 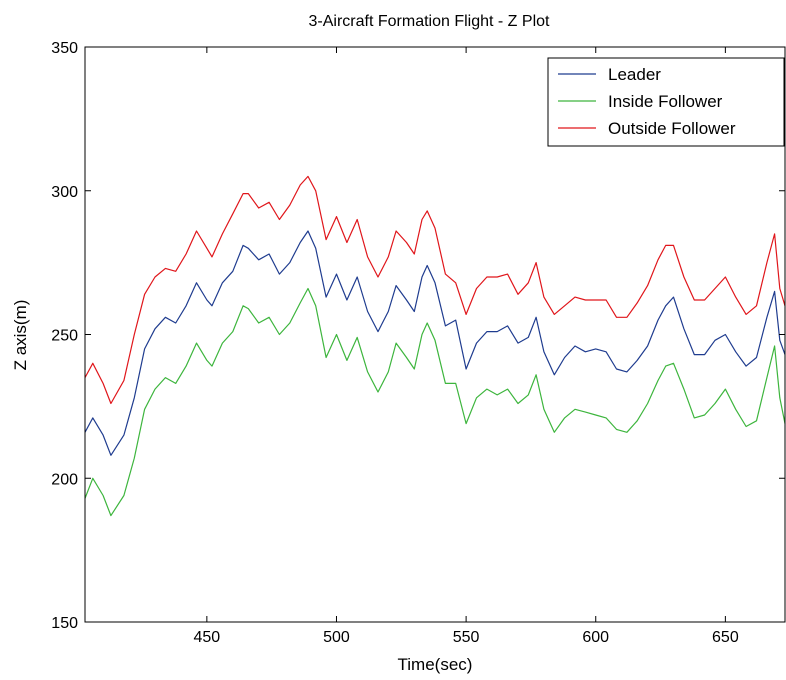 I want to click on y-axis-label: Z axis(m), so click(x=20, y=335).